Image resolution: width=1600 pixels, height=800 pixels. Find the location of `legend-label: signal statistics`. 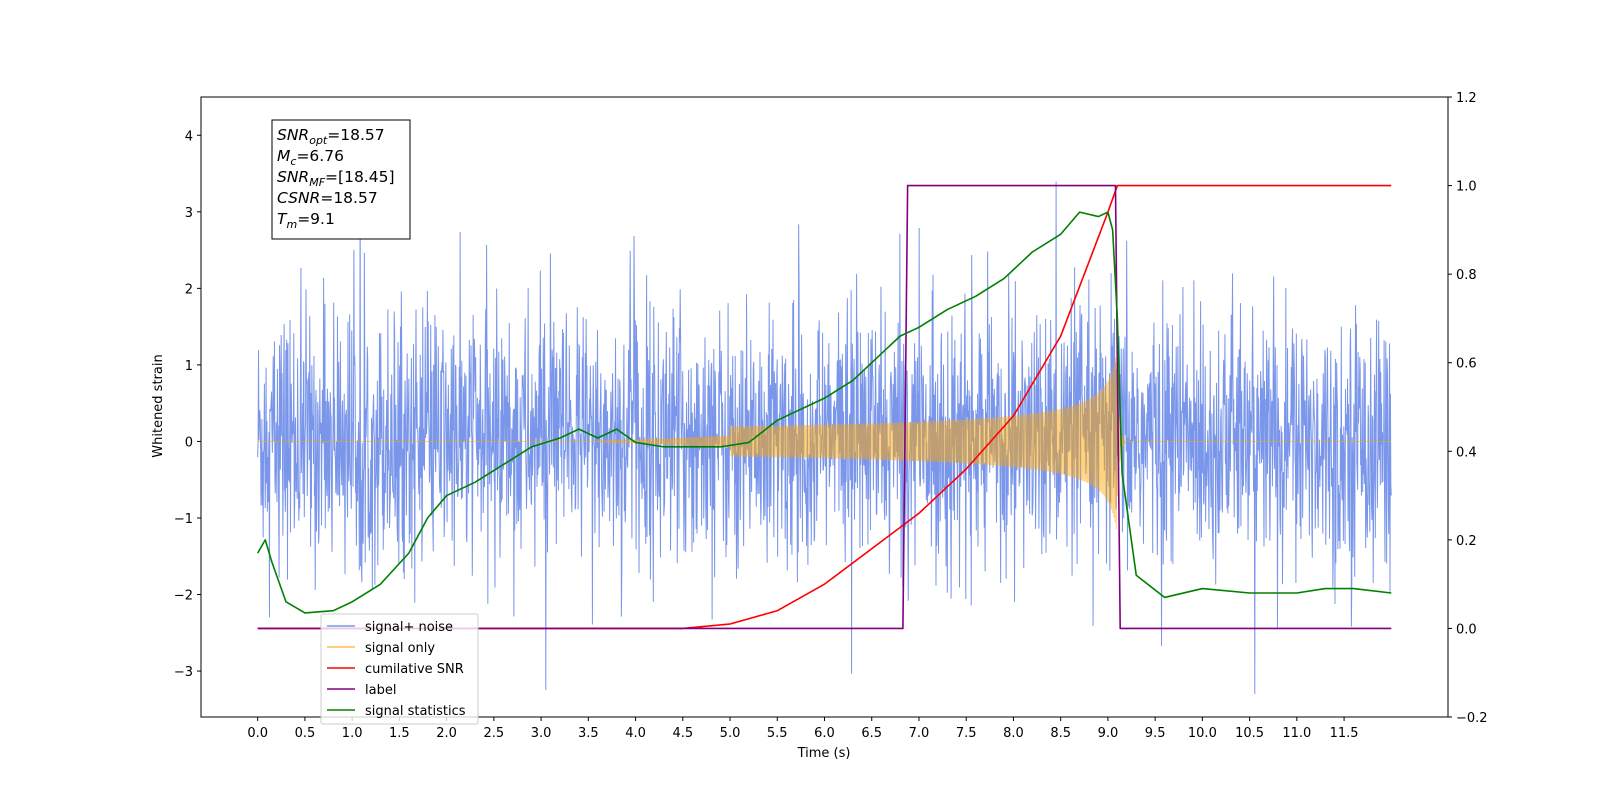

legend-label: signal statistics is located at coordinates (415, 711).